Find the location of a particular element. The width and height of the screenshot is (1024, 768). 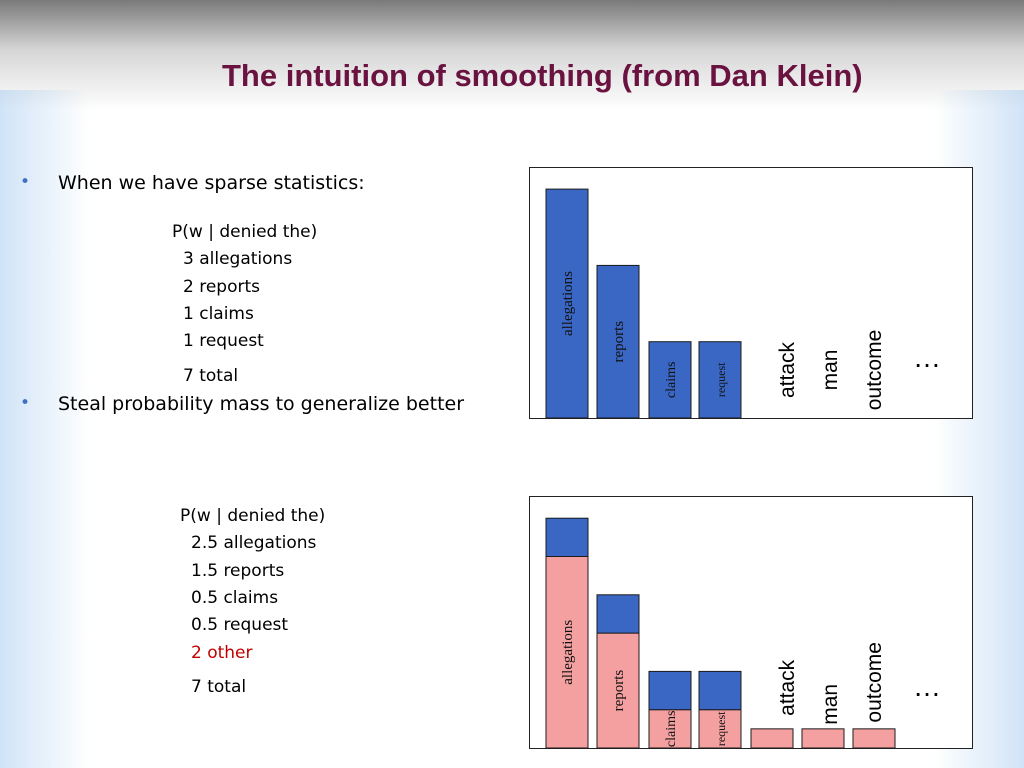

bar-reports is located at coordinates (618, 341).